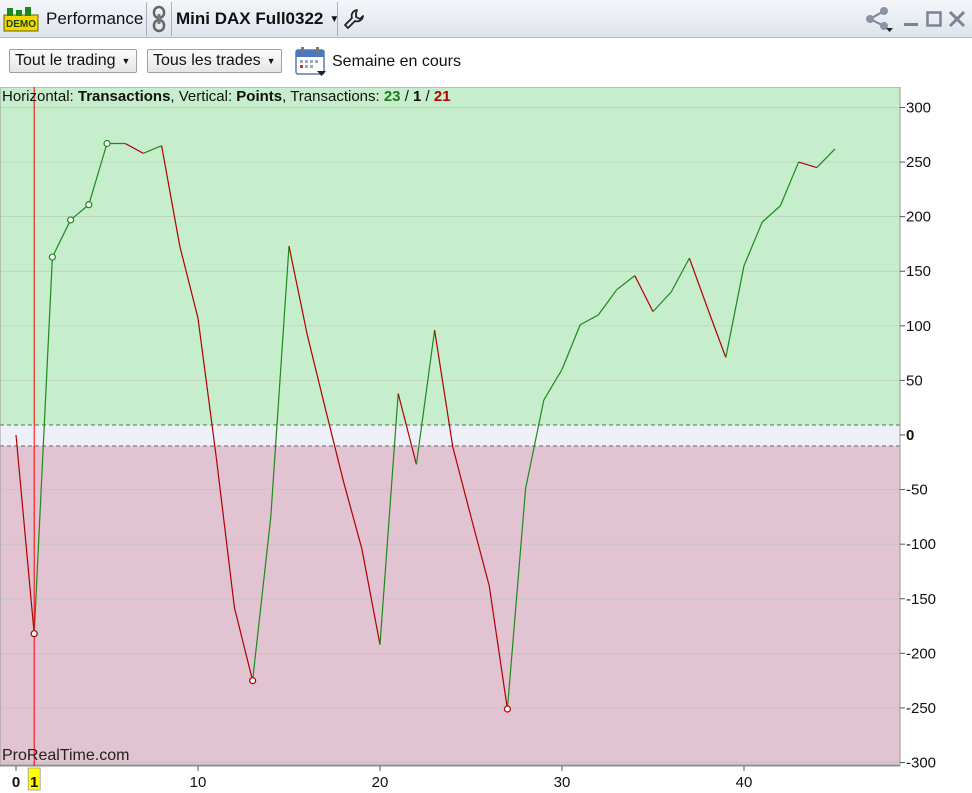 The height and width of the screenshot is (793, 972). I want to click on y-tick-label: 0, so click(910, 435).